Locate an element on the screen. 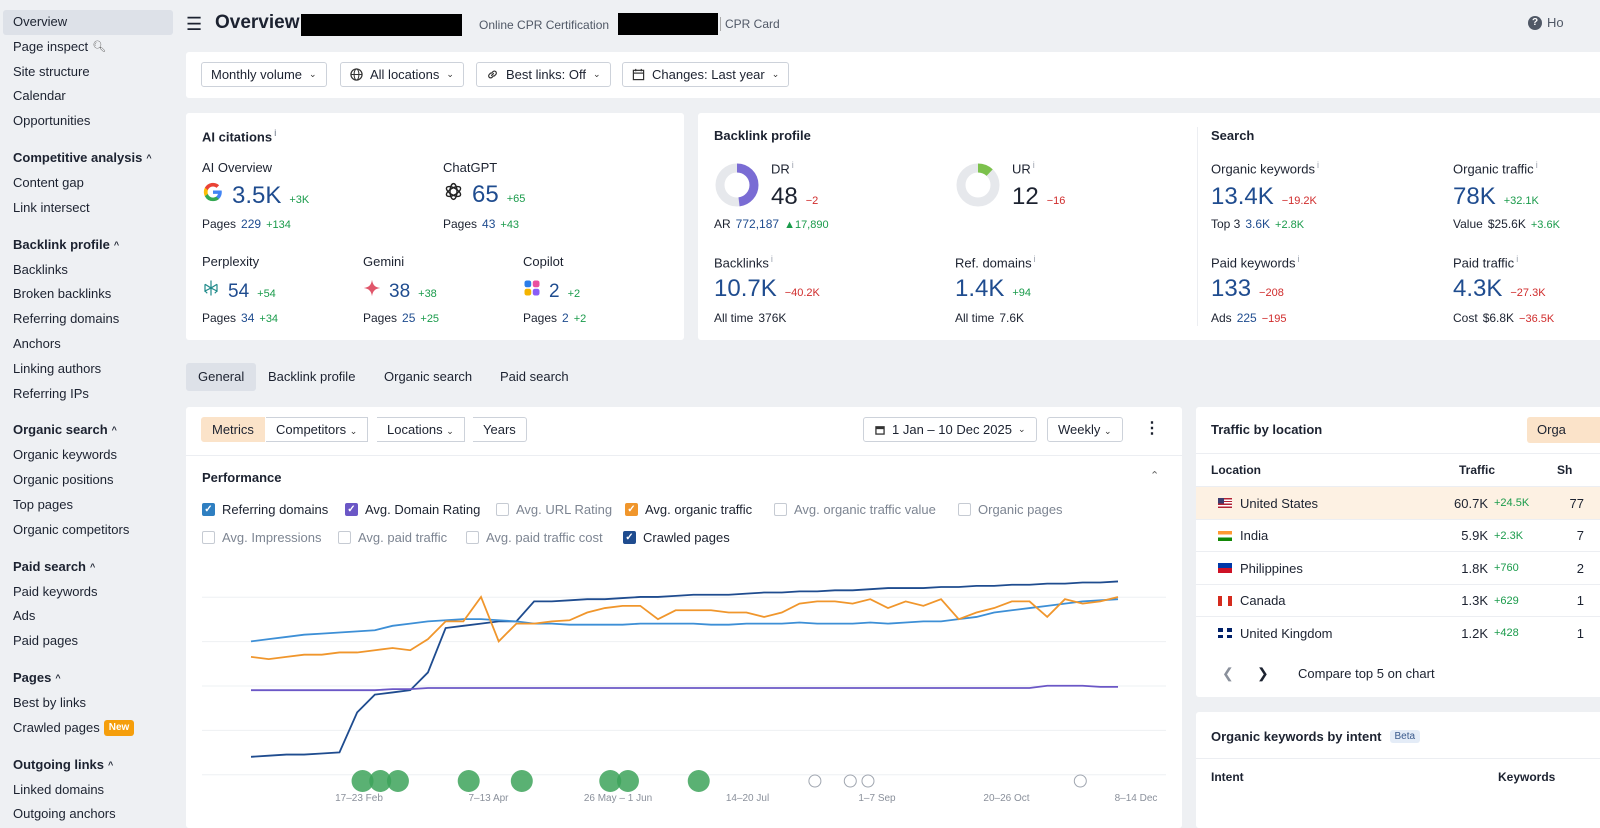  legend-item: Avg. paid traffic is located at coordinates (392, 537).